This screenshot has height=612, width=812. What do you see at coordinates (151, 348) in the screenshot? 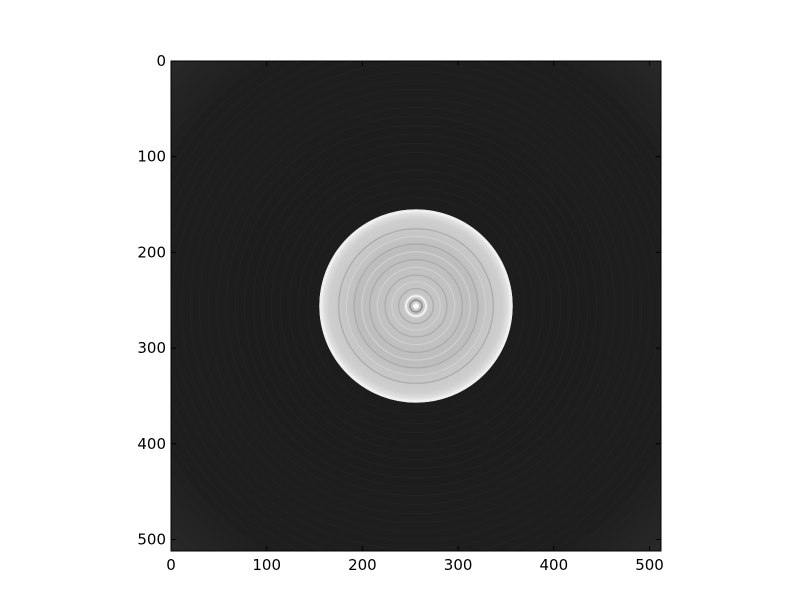
I see `y-tick-label: 300` at bounding box center [151, 348].